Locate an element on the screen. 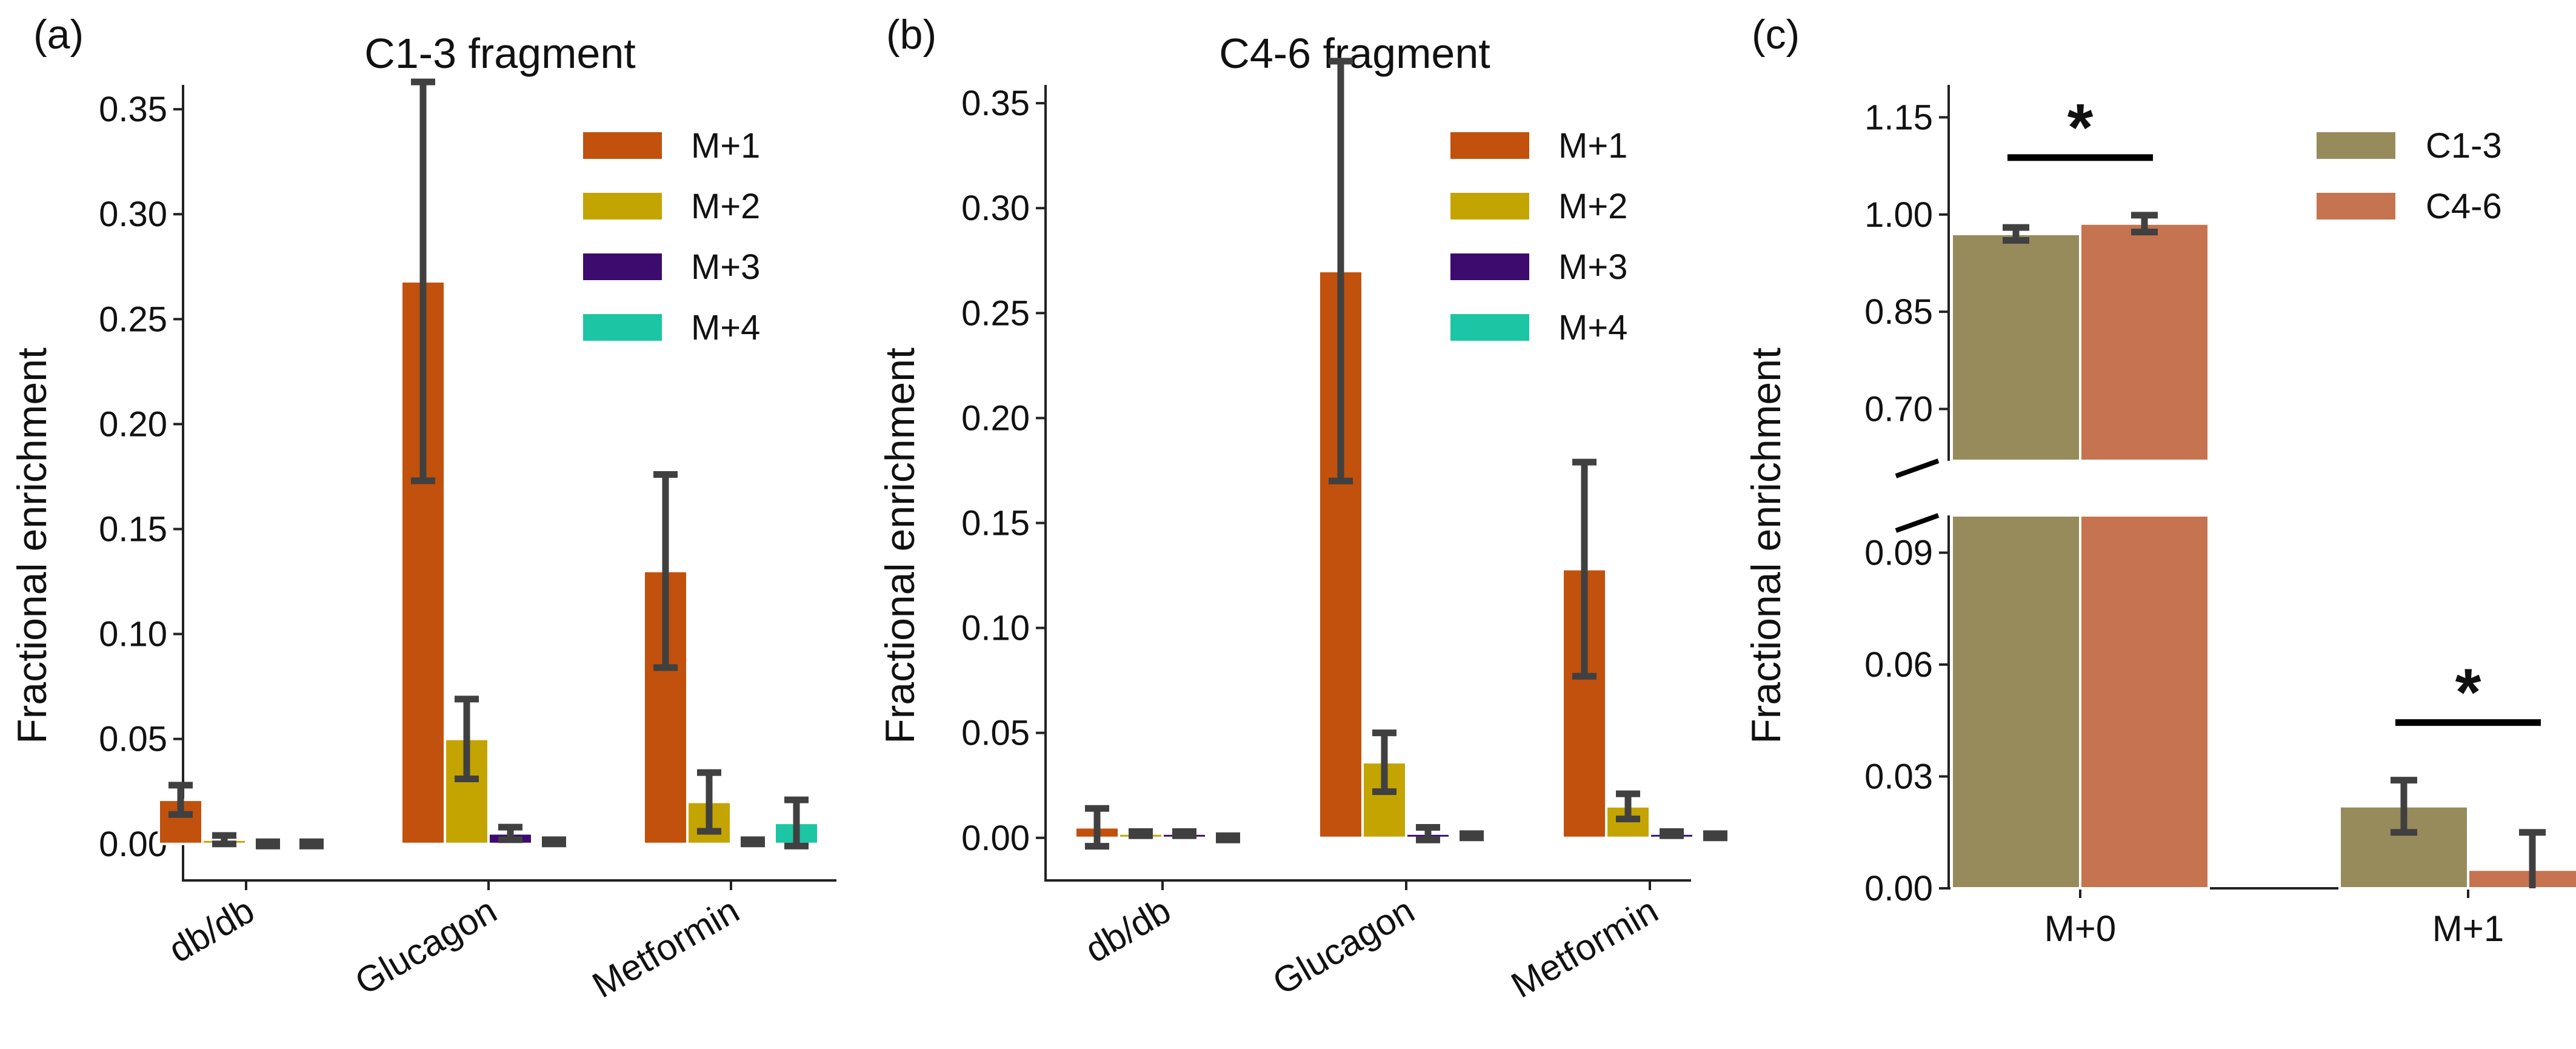  c-upper-ytick-label: 0.85 is located at coordinates (1898, 312).